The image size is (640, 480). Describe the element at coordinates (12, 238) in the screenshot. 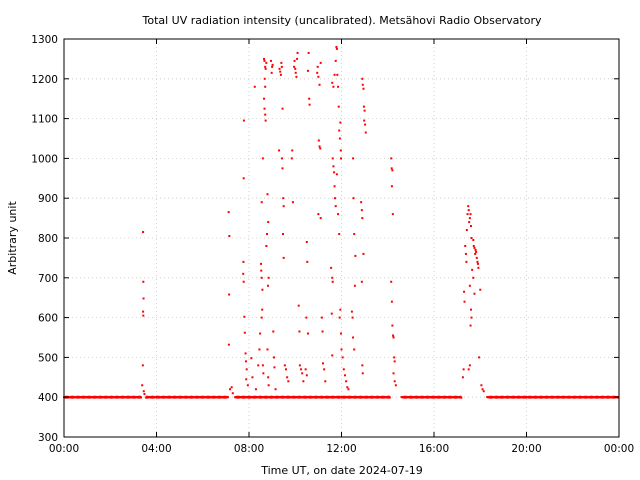

I see `y-axis-label: Arbitrary unit` at that location.